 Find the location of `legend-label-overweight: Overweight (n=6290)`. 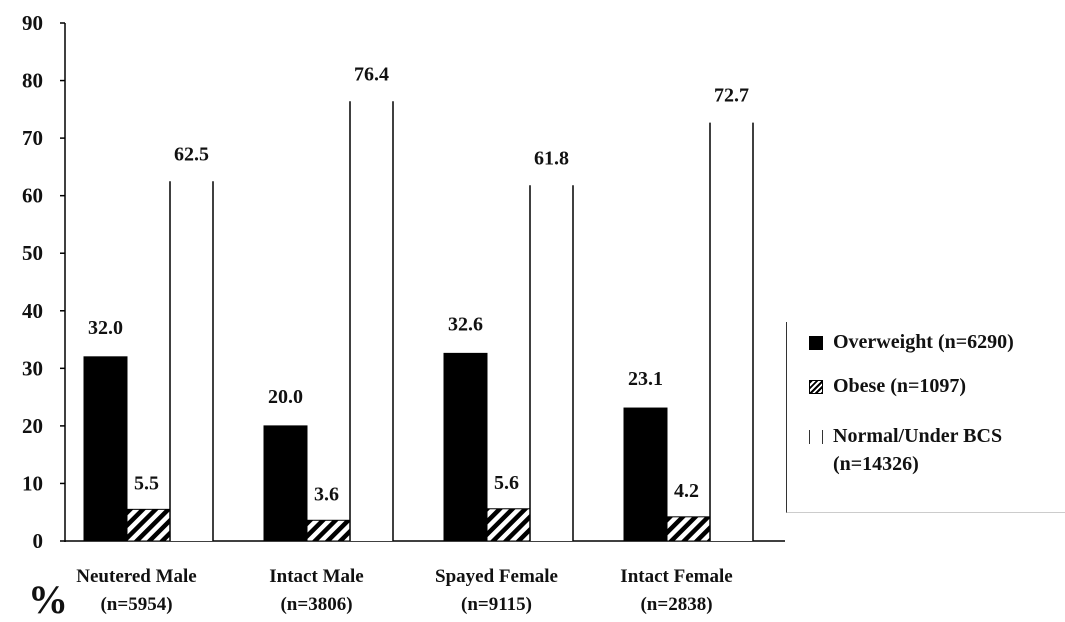

legend-label-overweight: Overweight (n=6290) is located at coordinates (923, 342).